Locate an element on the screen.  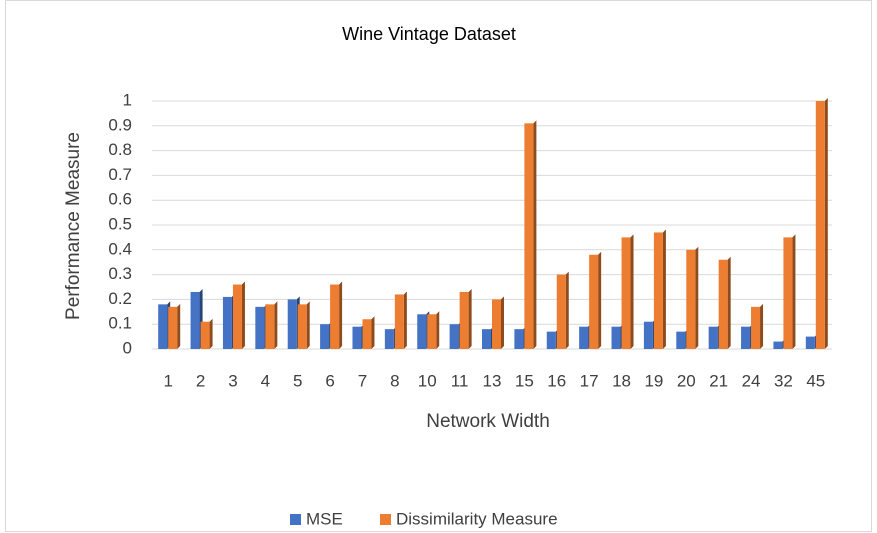
y-tick-label: 0.1 is located at coordinates (120, 323).